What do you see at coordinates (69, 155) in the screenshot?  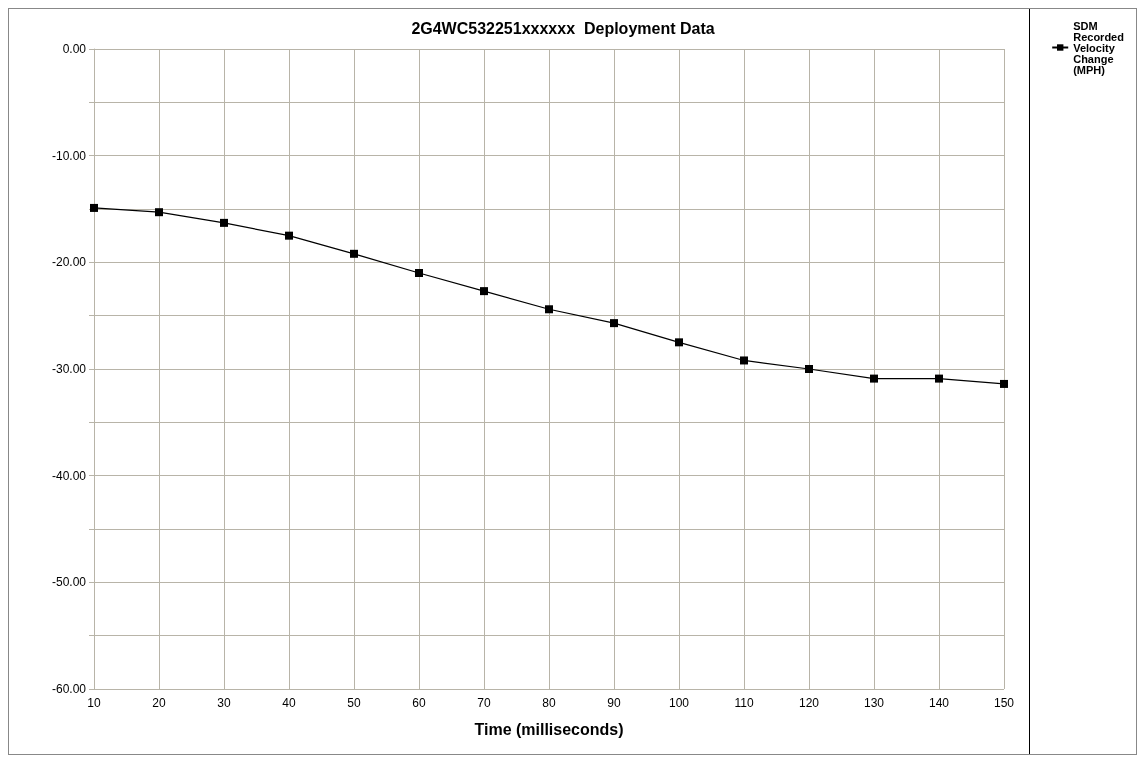 I see `y-tick-label: -10.00` at bounding box center [69, 155].